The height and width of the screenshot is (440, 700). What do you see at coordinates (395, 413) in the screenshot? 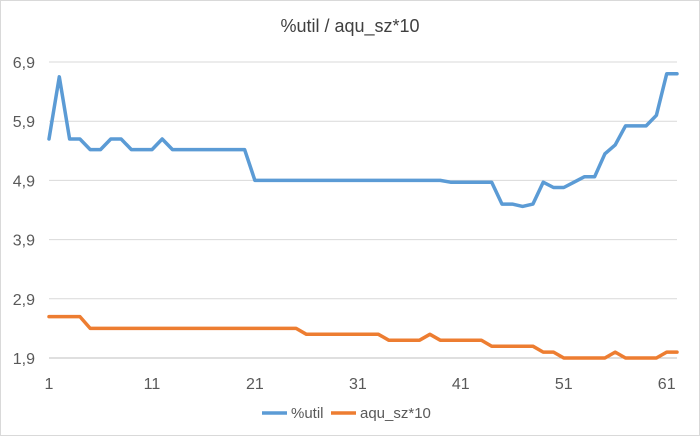
I see `legend-item-aqu-sz-label: aqu_sz*10` at bounding box center [395, 413].